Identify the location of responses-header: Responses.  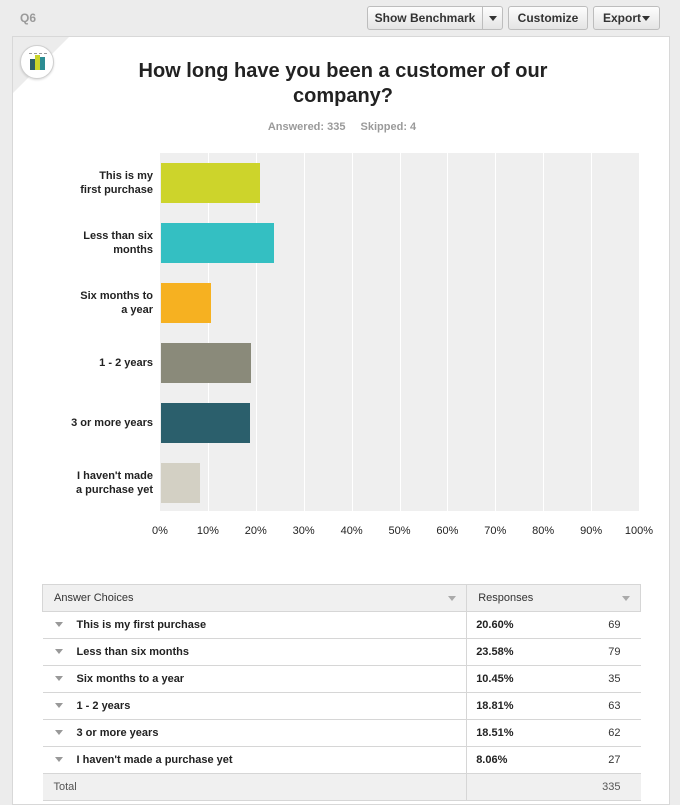
(553, 598).